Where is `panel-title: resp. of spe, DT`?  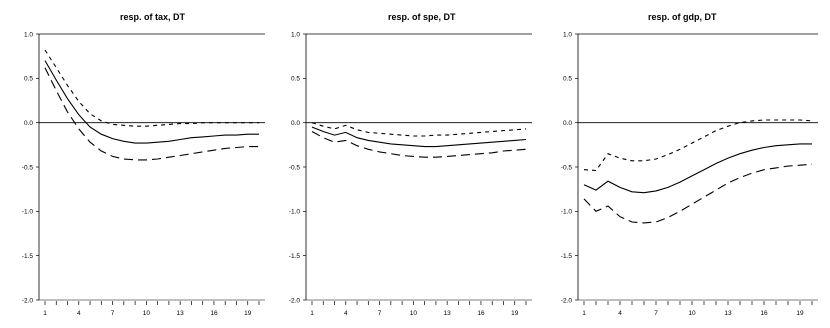
panel-title: resp. of spe, DT is located at coordinates (422, 17).